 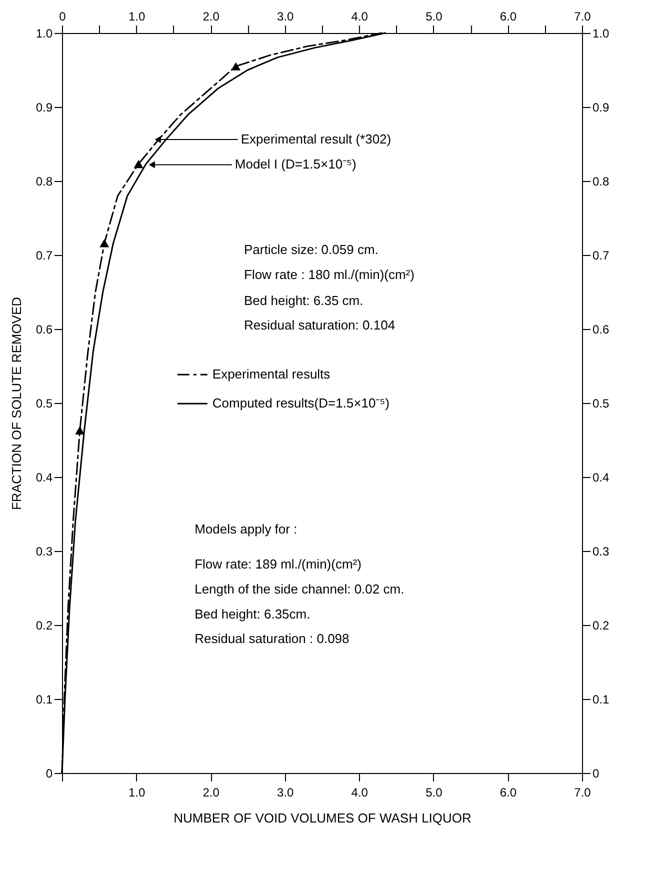 I want to click on y-tick-label: 0.9, so click(x=44, y=107).